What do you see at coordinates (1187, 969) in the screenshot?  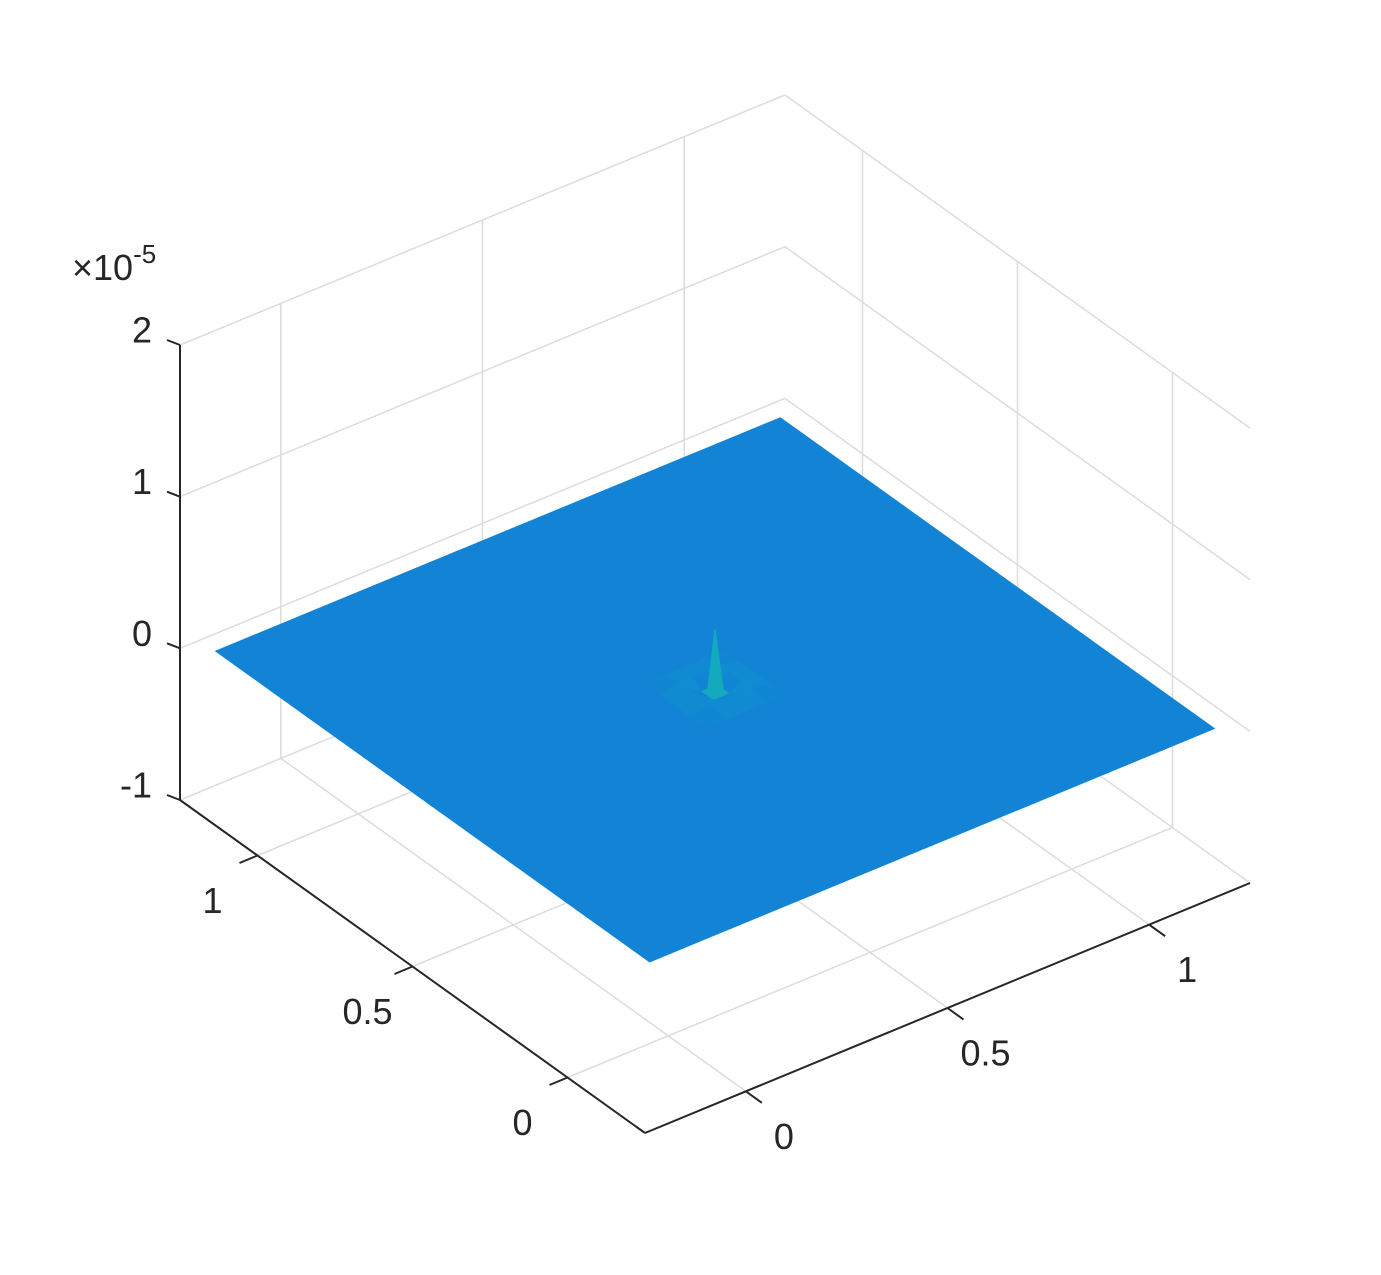 I see `x-tick-label: 1` at bounding box center [1187, 969].